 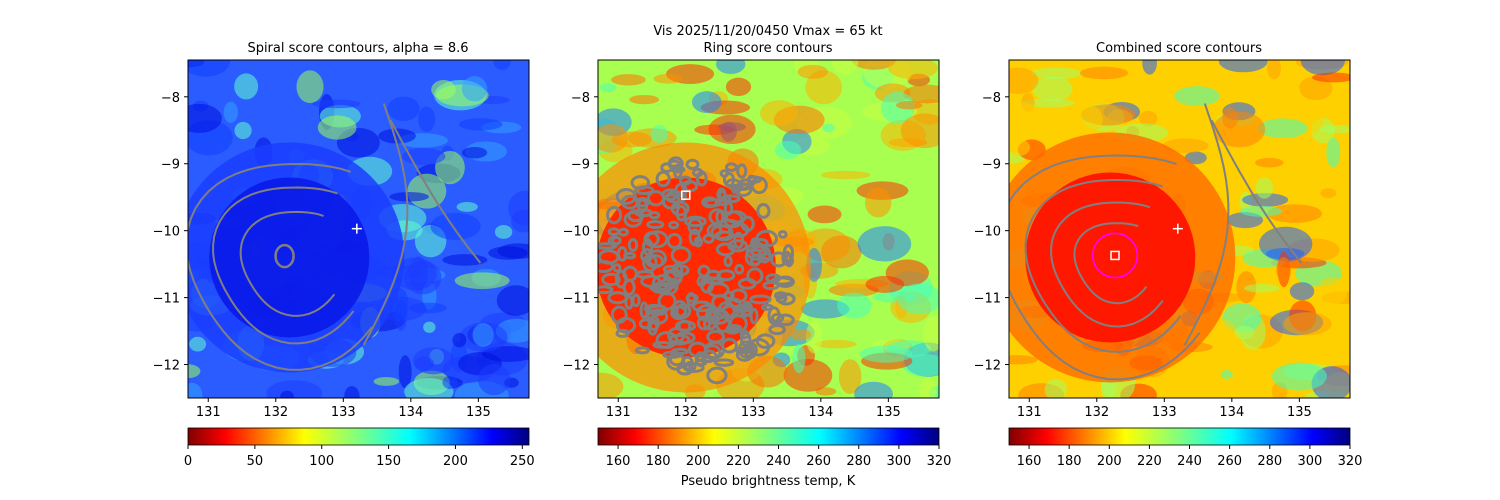 What do you see at coordinates (685, 412) in the screenshot?
I see `x-tick-label: 132` at bounding box center [685, 412].